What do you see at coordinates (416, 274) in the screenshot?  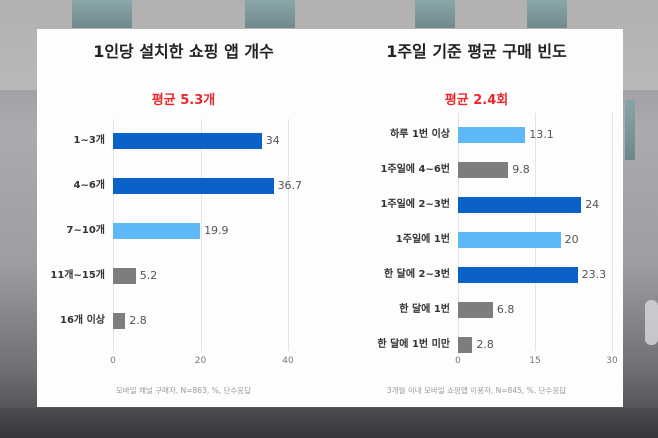 I see `category-label: 한 달에 2~3번` at bounding box center [416, 274].